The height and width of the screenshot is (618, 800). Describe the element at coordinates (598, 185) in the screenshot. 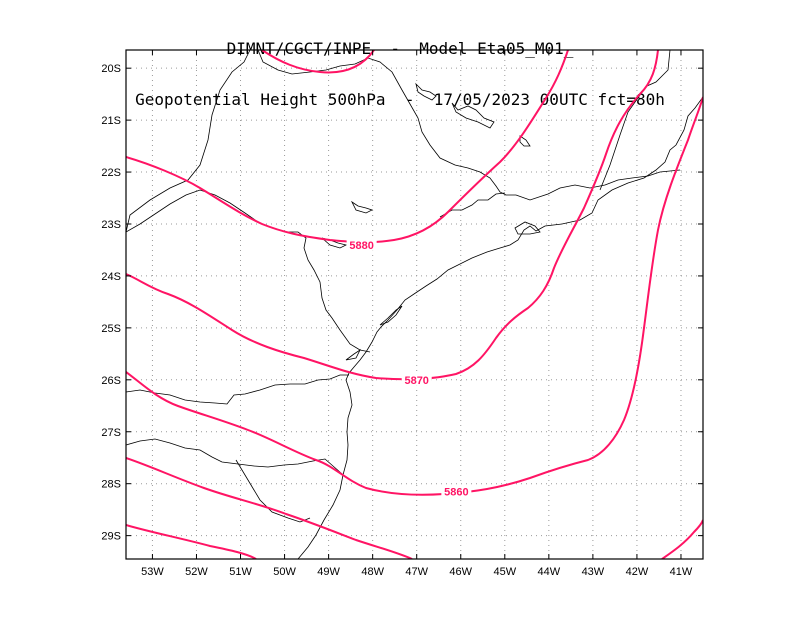

I see `state-border-mg-rj` at that location.